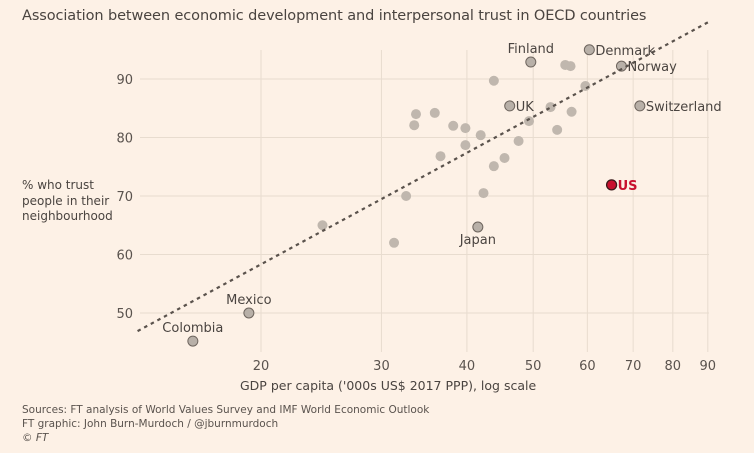 The image size is (754, 453). I want to click on point-label-switzerland: Switzerland, so click(684, 107).